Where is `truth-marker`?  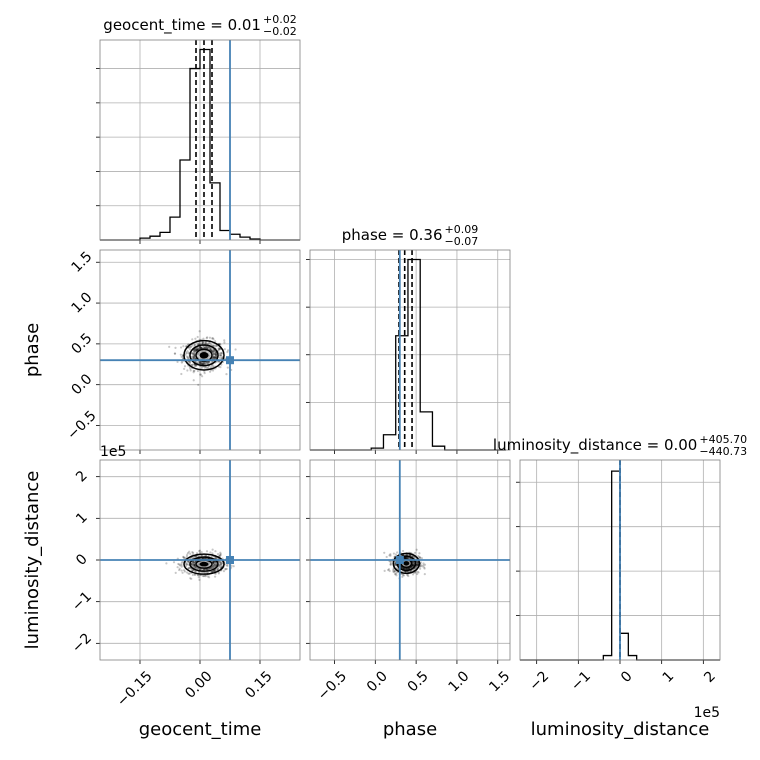 truth-marker is located at coordinates (230, 360).